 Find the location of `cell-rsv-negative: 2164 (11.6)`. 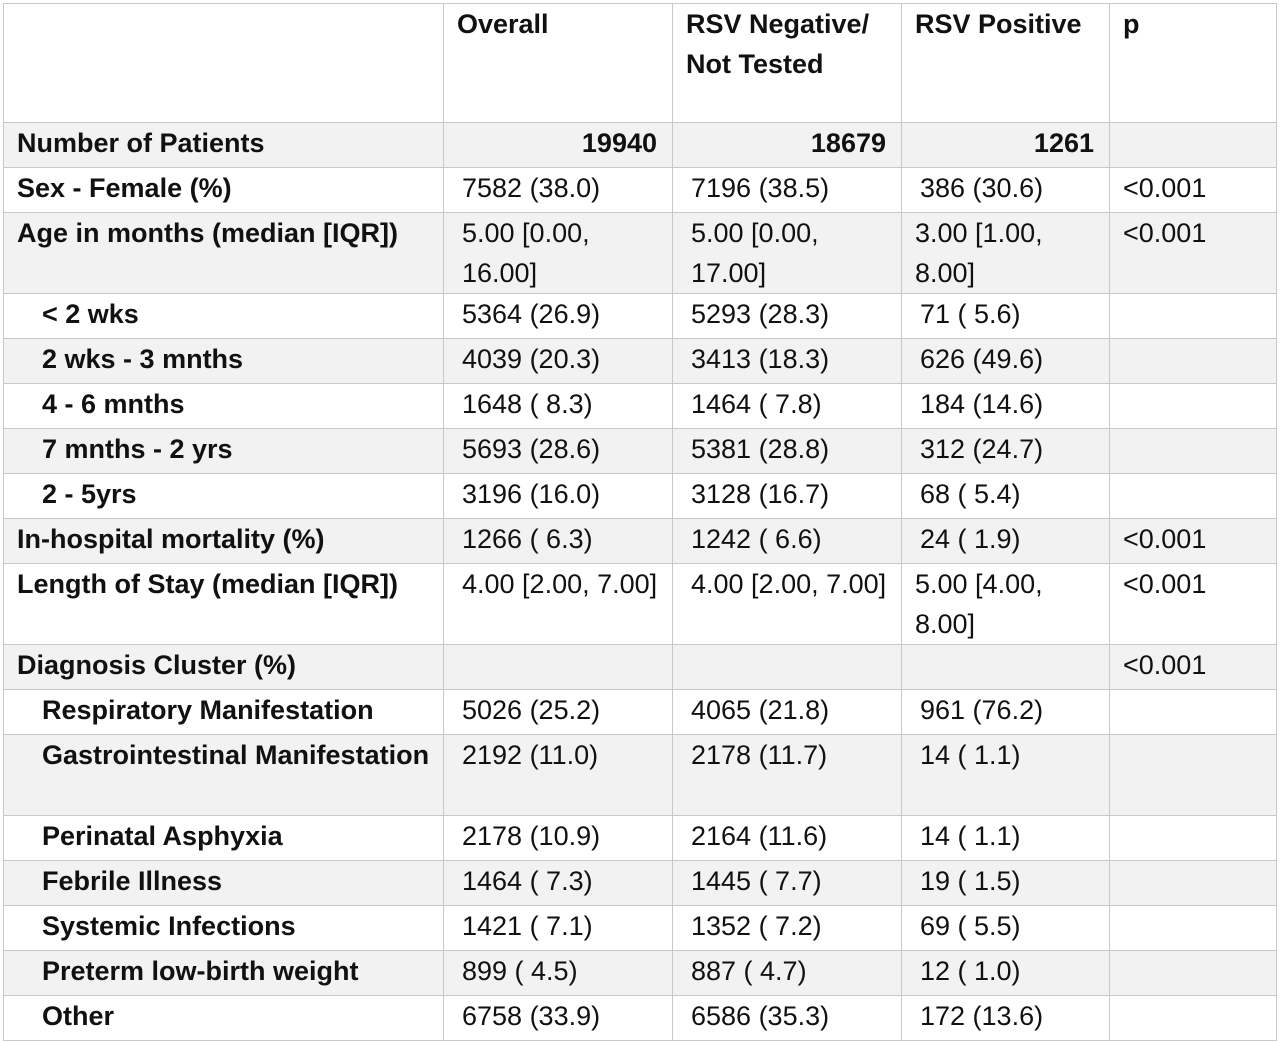

cell-rsv-negative: 2164 (11.6) is located at coordinates (787, 838).